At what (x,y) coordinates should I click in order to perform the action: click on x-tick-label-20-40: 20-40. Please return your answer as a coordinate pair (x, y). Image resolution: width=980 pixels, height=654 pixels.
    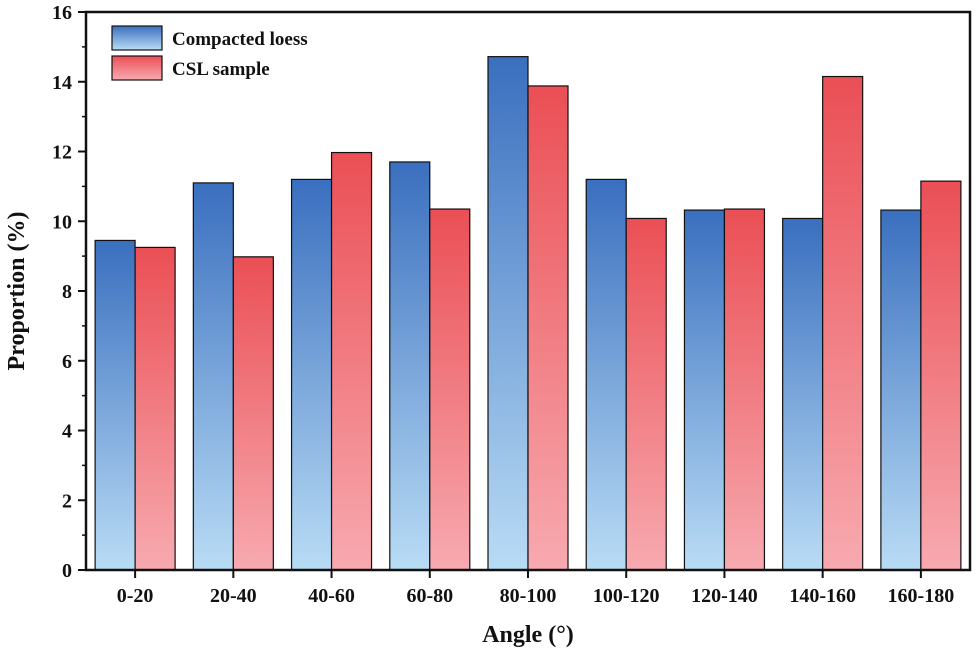
    Looking at the image, I should click on (233, 596).